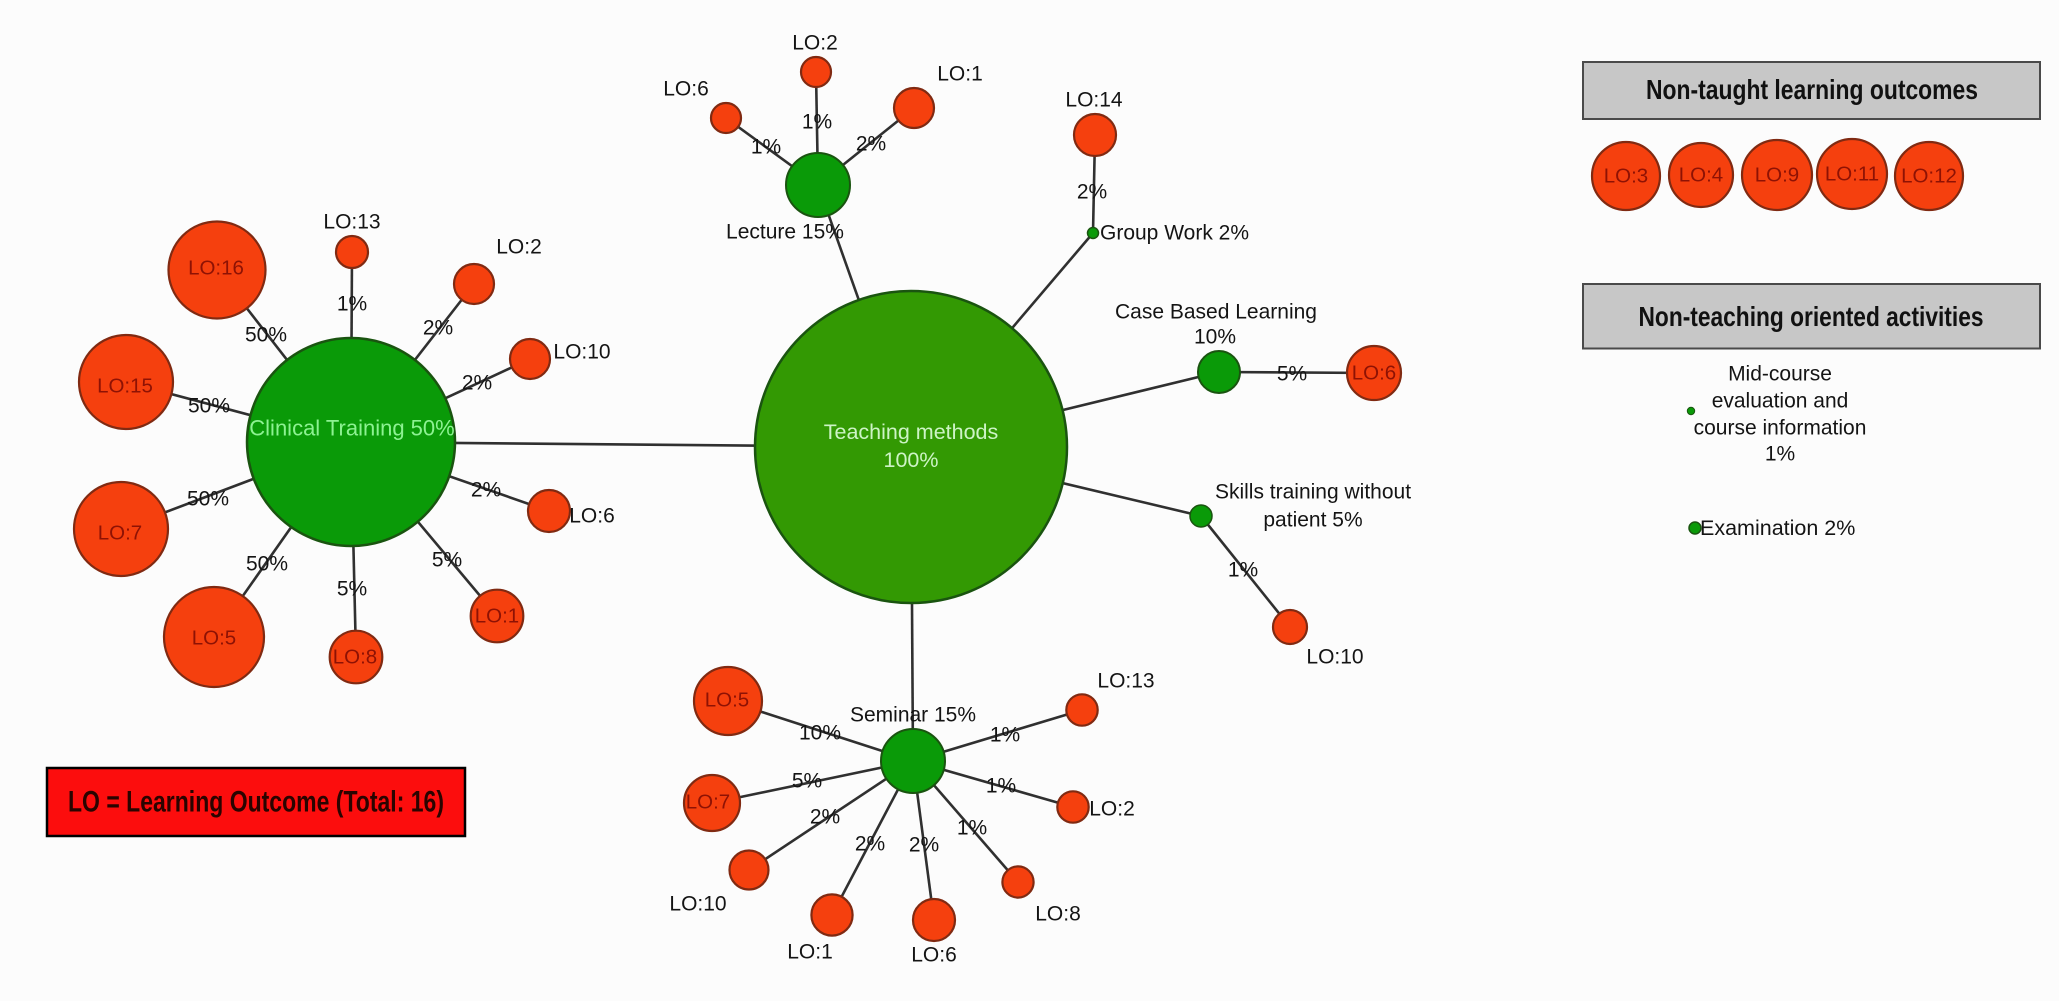 Image resolution: width=2059 pixels, height=1001 pixels. I want to click on svg-text: Seminar 15%, so click(913, 715).